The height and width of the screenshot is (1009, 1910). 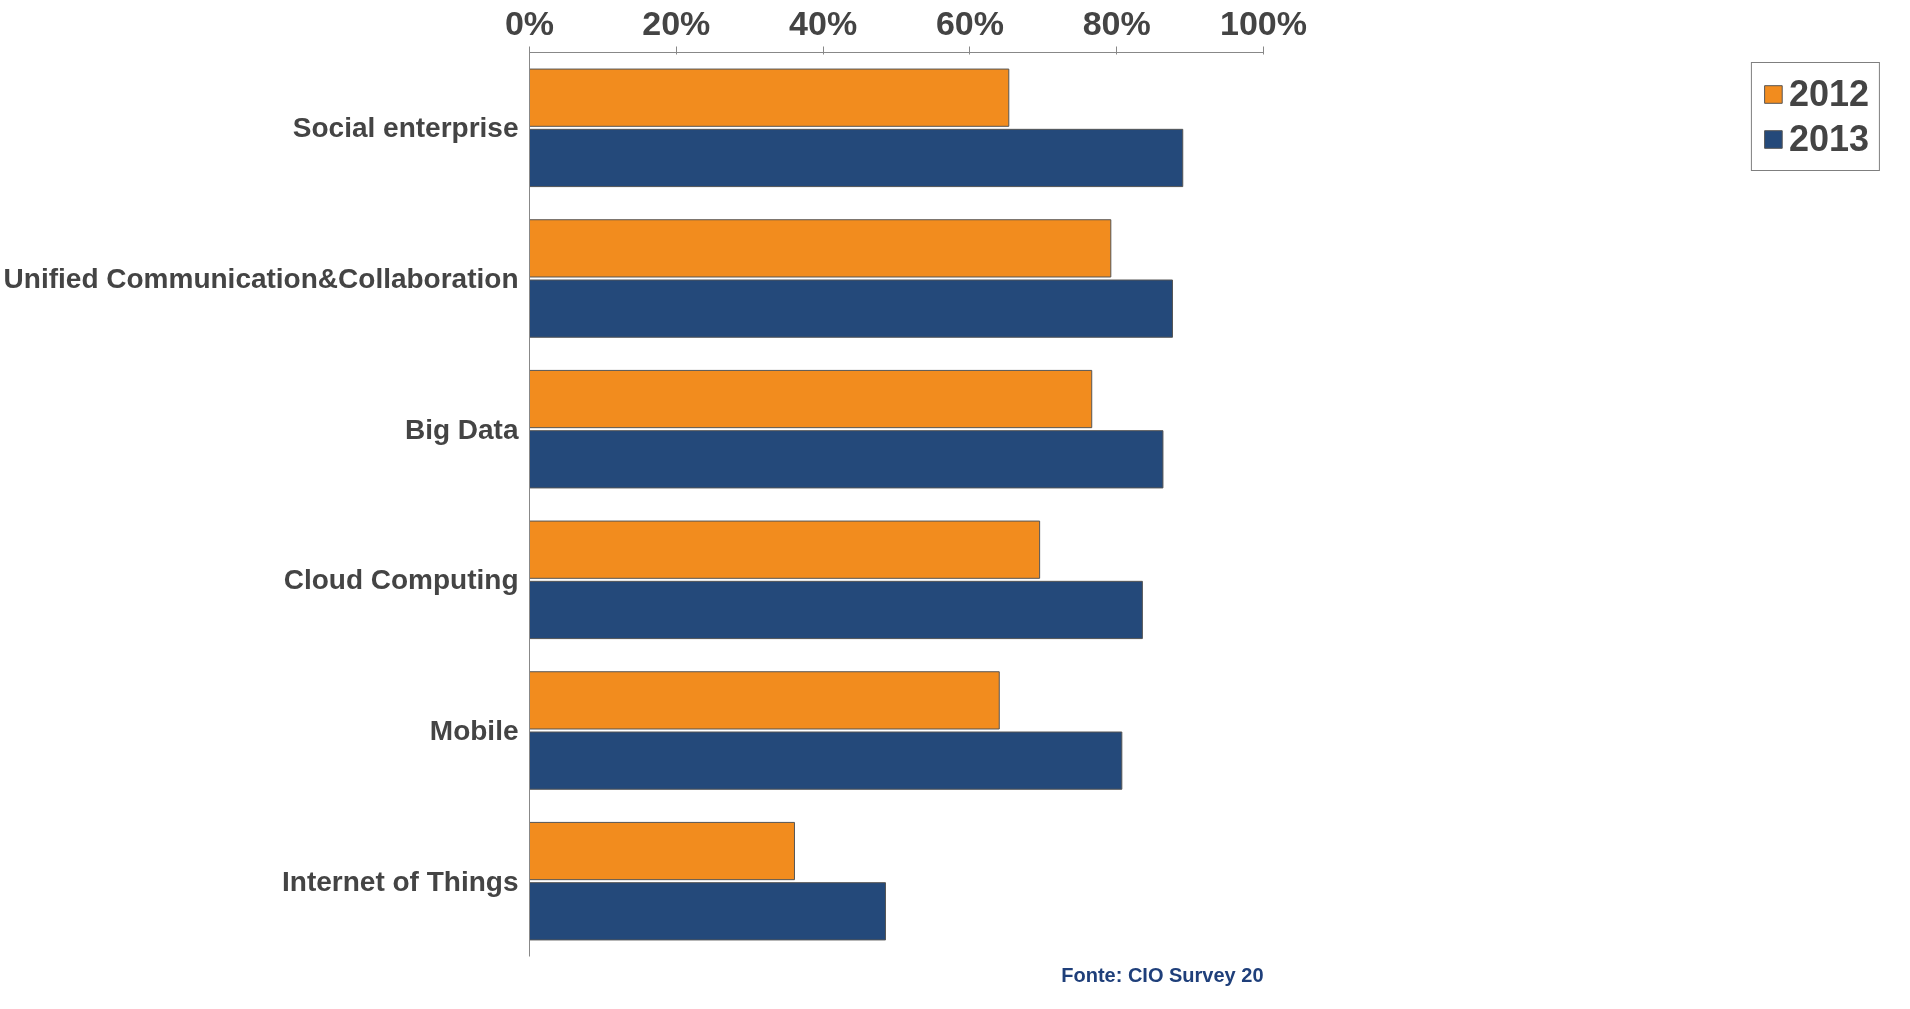 What do you see at coordinates (1828, 94) in the screenshot?
I see `legend-label: 2012` at bounding box center [1828, 94].